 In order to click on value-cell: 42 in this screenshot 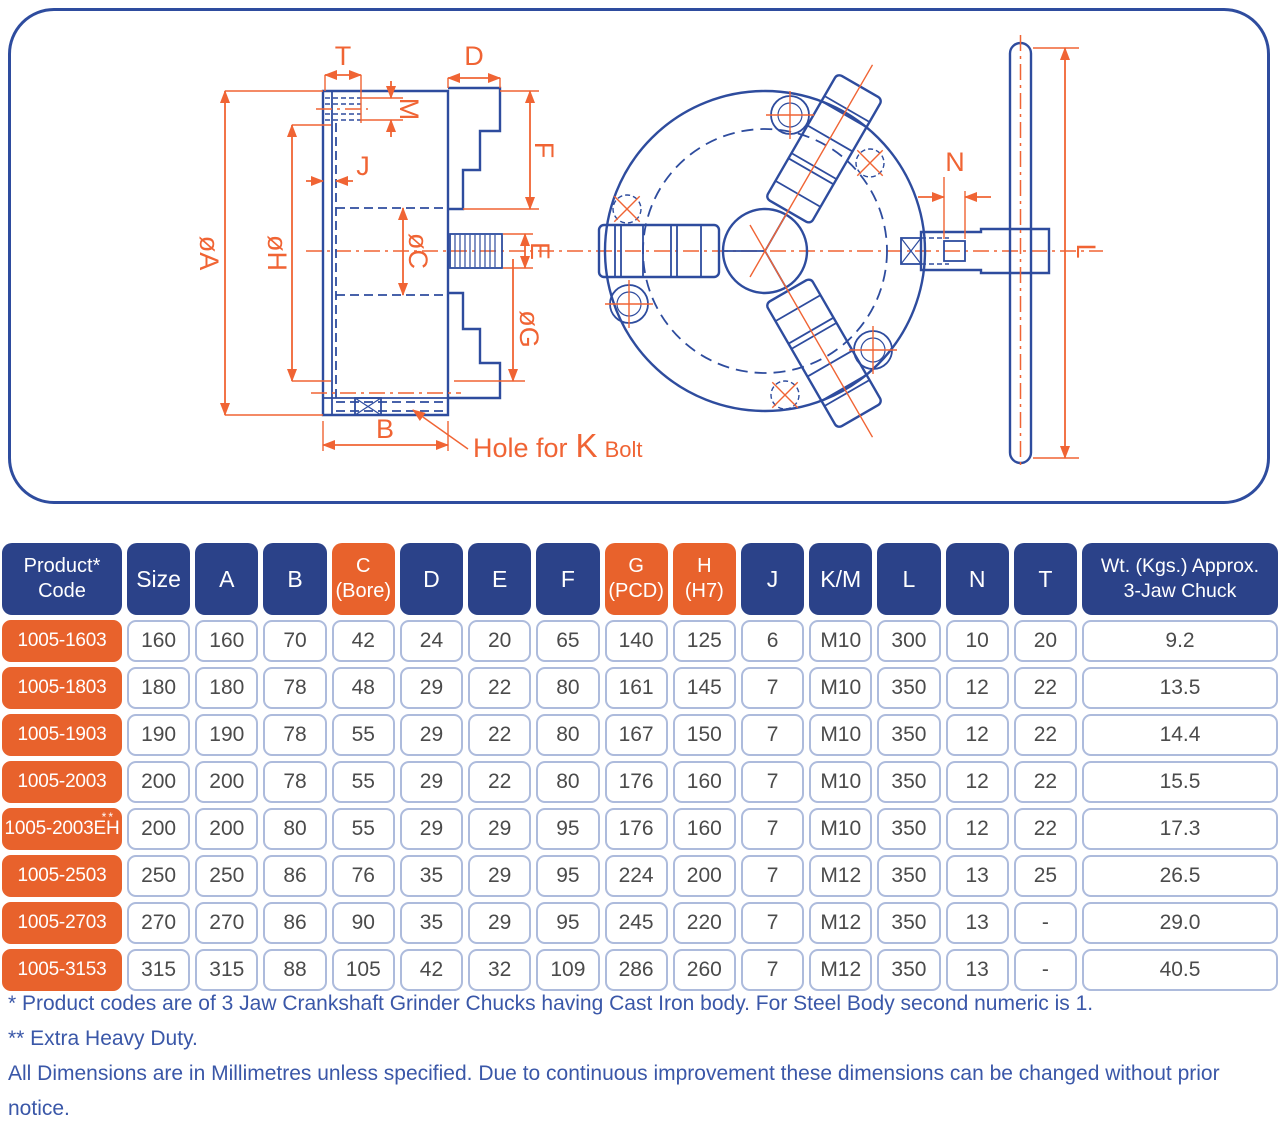, I will do `click(431, 970)`.